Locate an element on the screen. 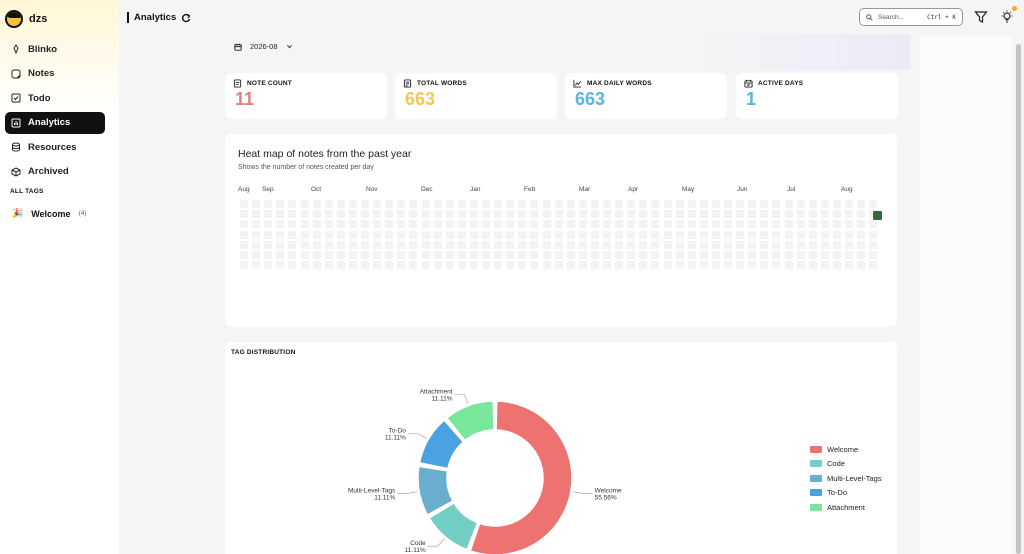 The width and height of the screenshot is (1024, 554). sidebar-item-notes: Notes is located at coordinates (55, 74).